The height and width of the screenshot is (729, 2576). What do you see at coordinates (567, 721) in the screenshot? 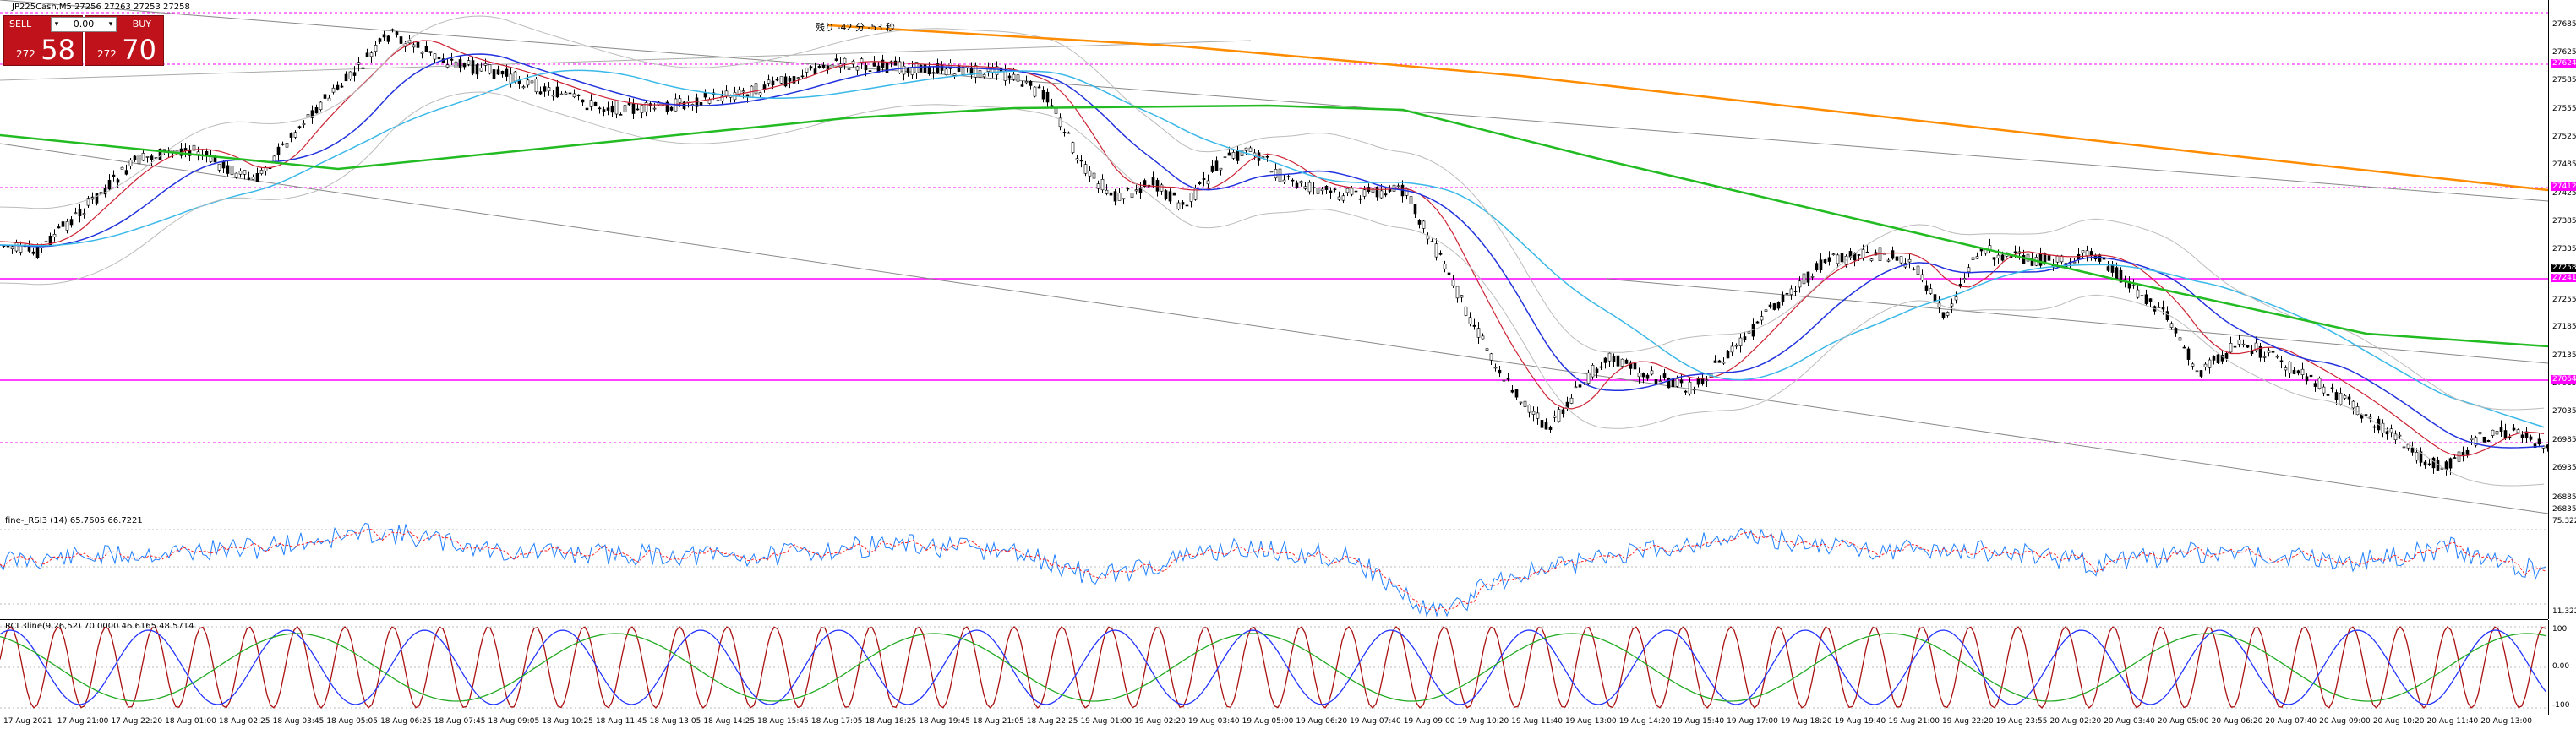
I see `time-axis-label: 18 Aug 10:25` at bounding box center [567, 721].